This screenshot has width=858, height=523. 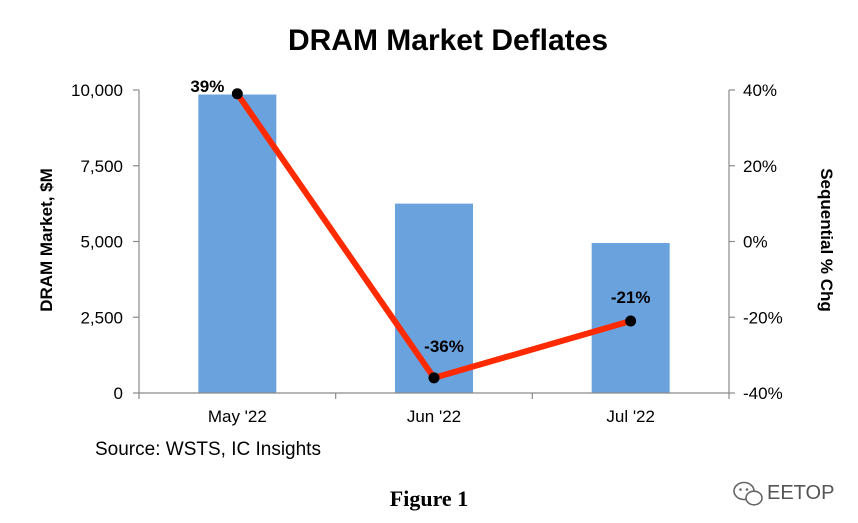 What do you see at coordinates (630, 416) in the screenshot?
I see `x-tick-label-2: Jul '22` at bounding box center [630, 416].